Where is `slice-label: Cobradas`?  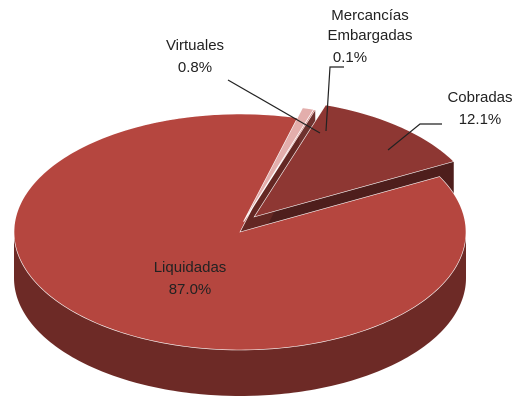
slice-label: Cobradas is located at coordinates (480, 97).